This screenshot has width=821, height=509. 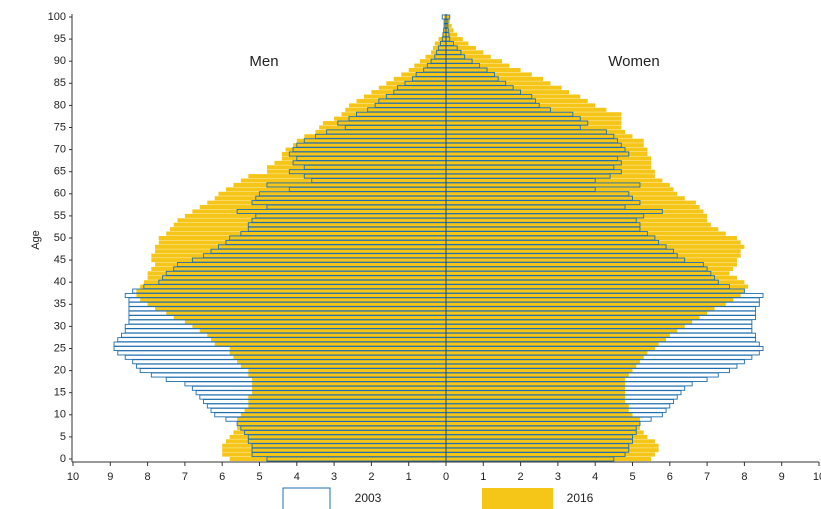 I want to click on y-tick-label: 20, so click(x=60, y=371).